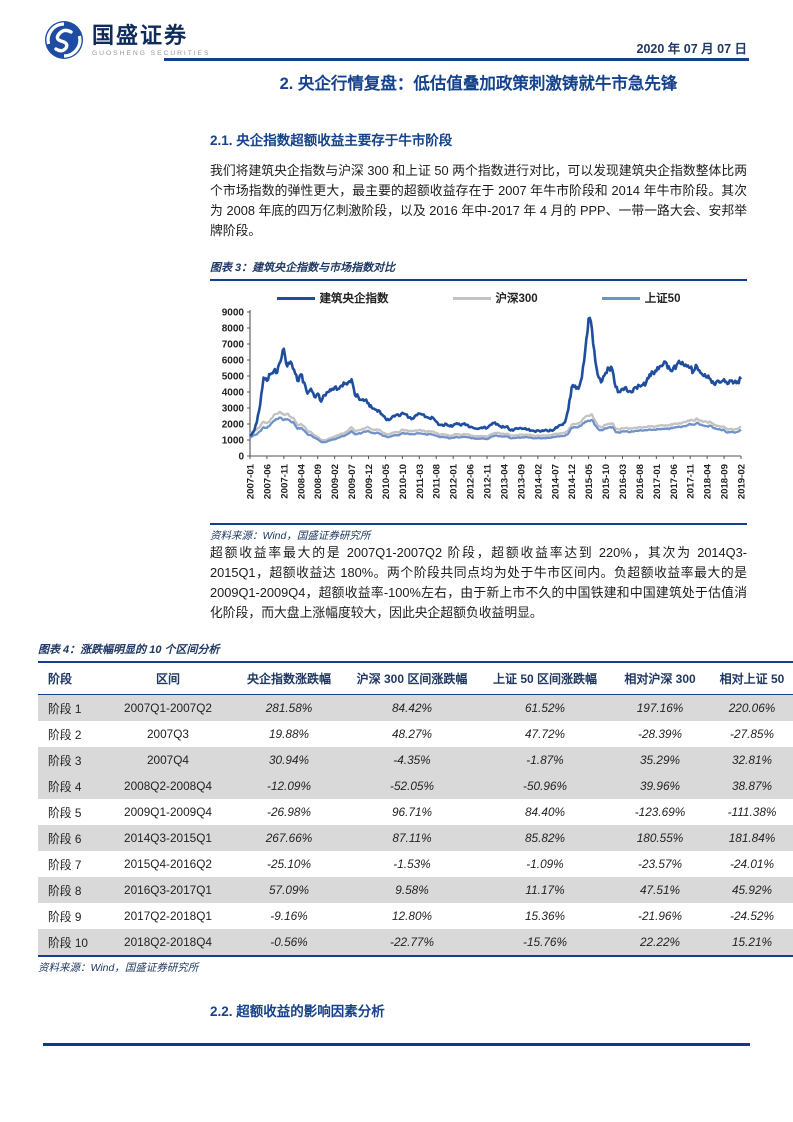 This screenshot has width=793, height=1122. Describe the element at coordinates (65, 760) in the screenshot. I see `table-cell: 阶段 3` at that location.